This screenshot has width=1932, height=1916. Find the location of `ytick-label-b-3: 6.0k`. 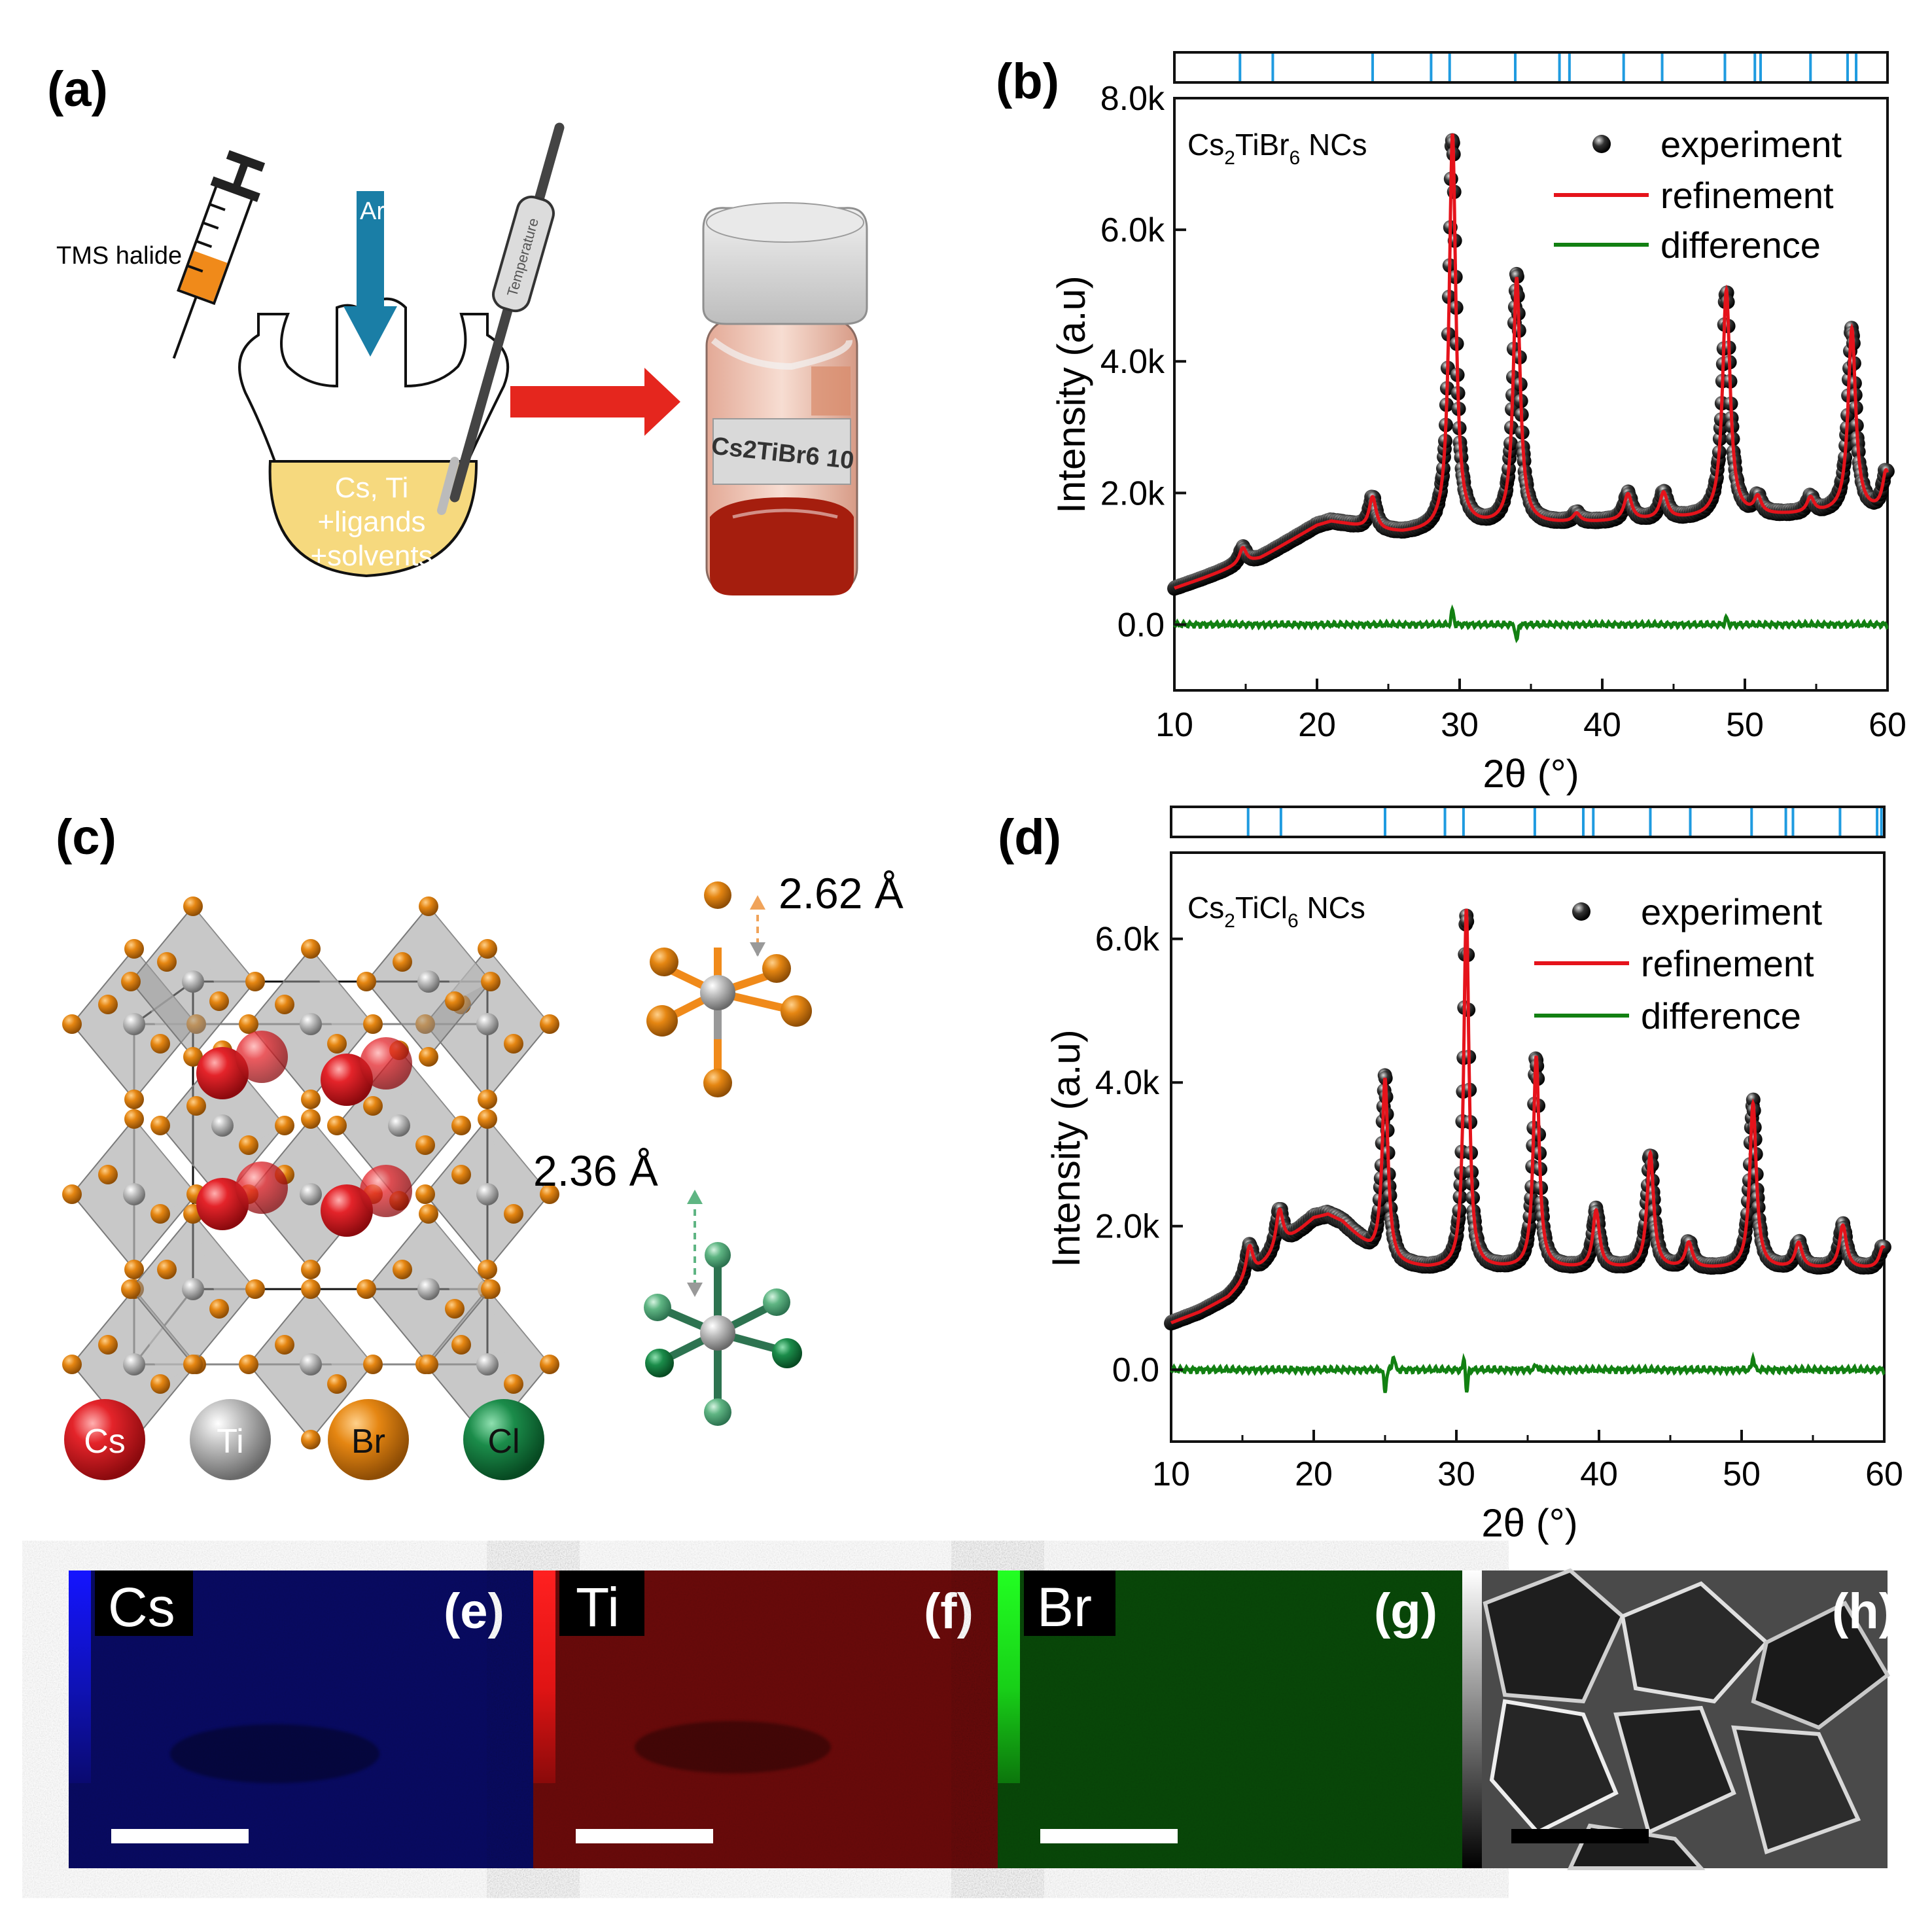

ytick-label-b-3: 6.0k is located at coordinates (1132, 230).